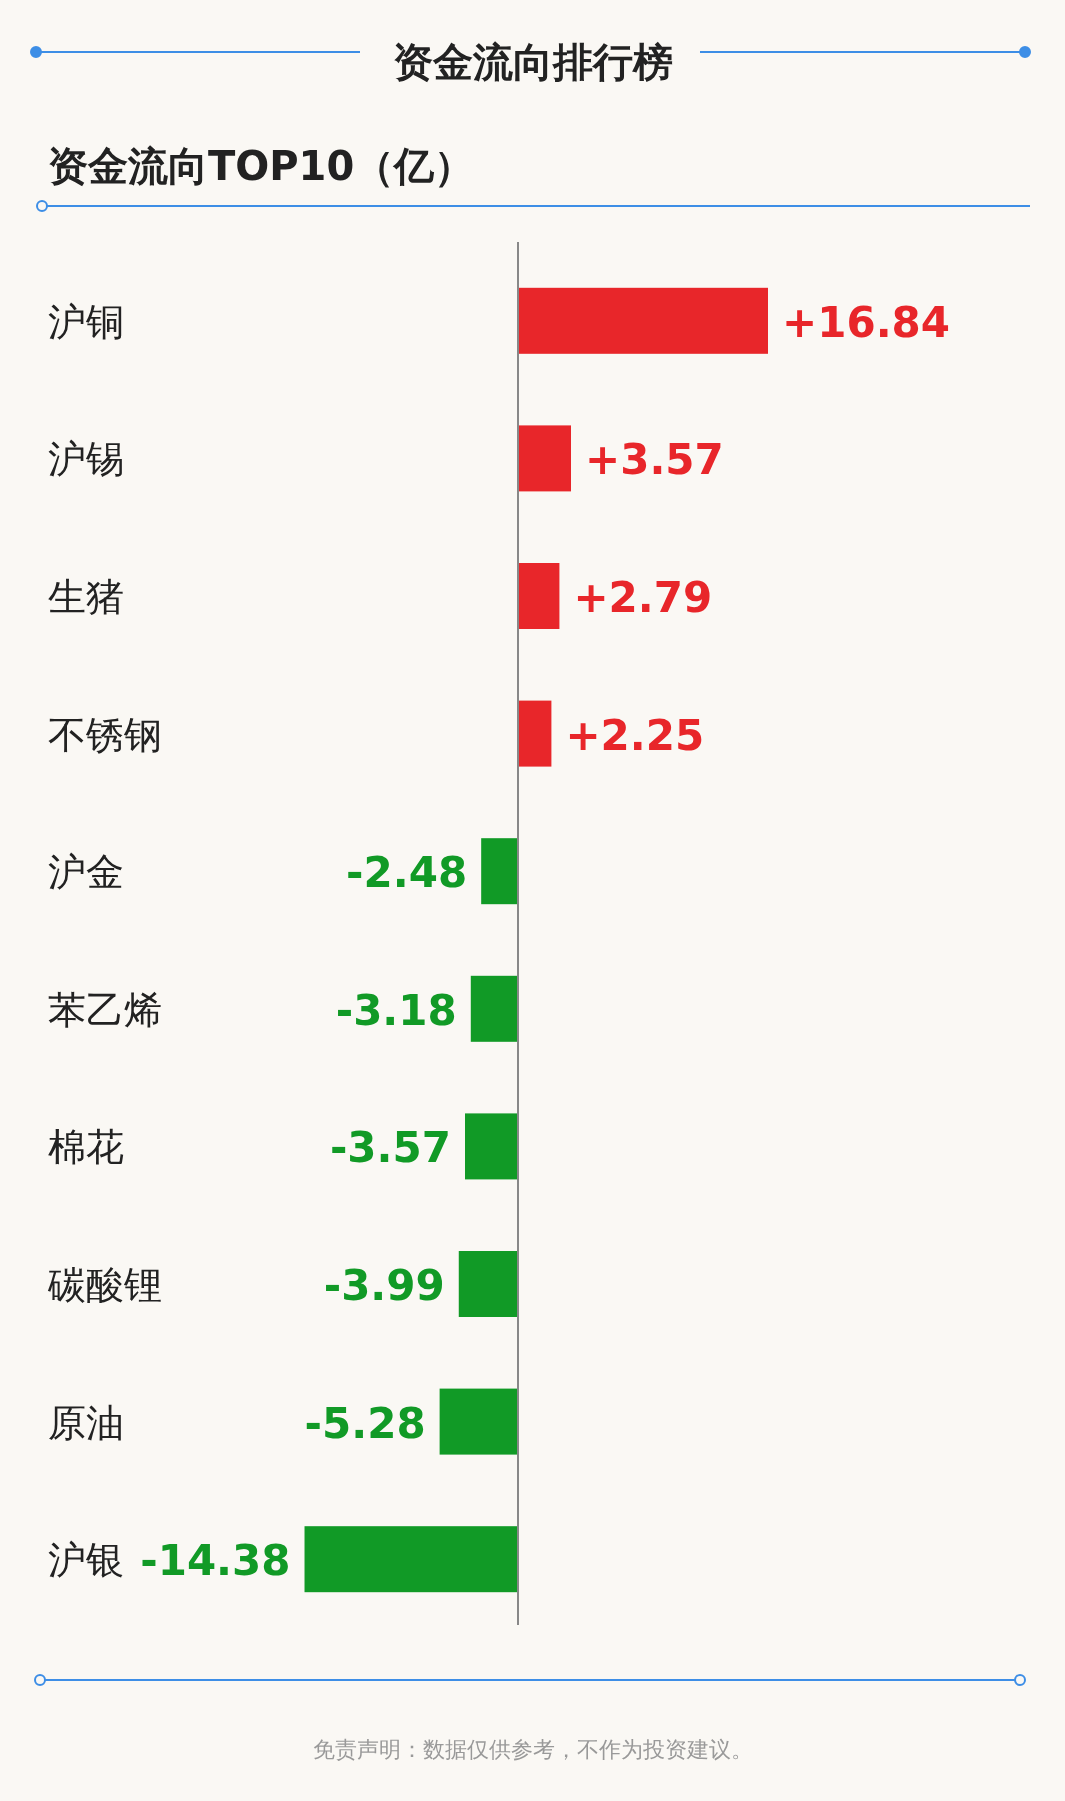 The height and width of the screenshot is (1801, 1065). Describe the element at coordinates (86, 459) in the screenshot. I see `y-tick-label: 沪锡` at that location.